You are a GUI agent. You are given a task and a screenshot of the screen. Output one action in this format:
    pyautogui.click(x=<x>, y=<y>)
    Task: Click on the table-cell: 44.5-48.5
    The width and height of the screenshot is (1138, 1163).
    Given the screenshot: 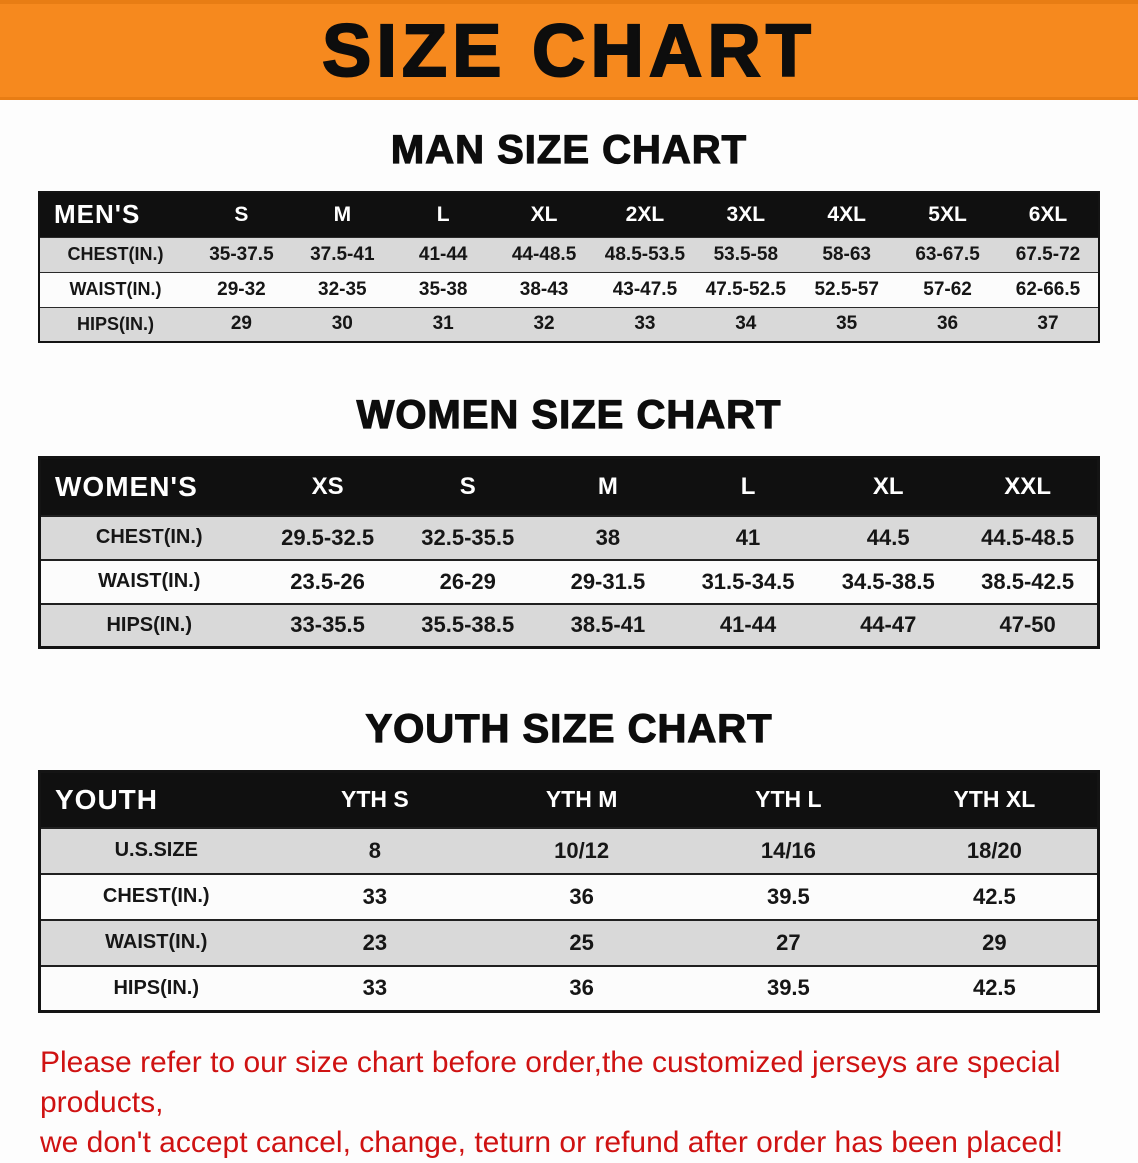 What is the action you would take?
    pyautogui.click(x=1028, y=537)
    